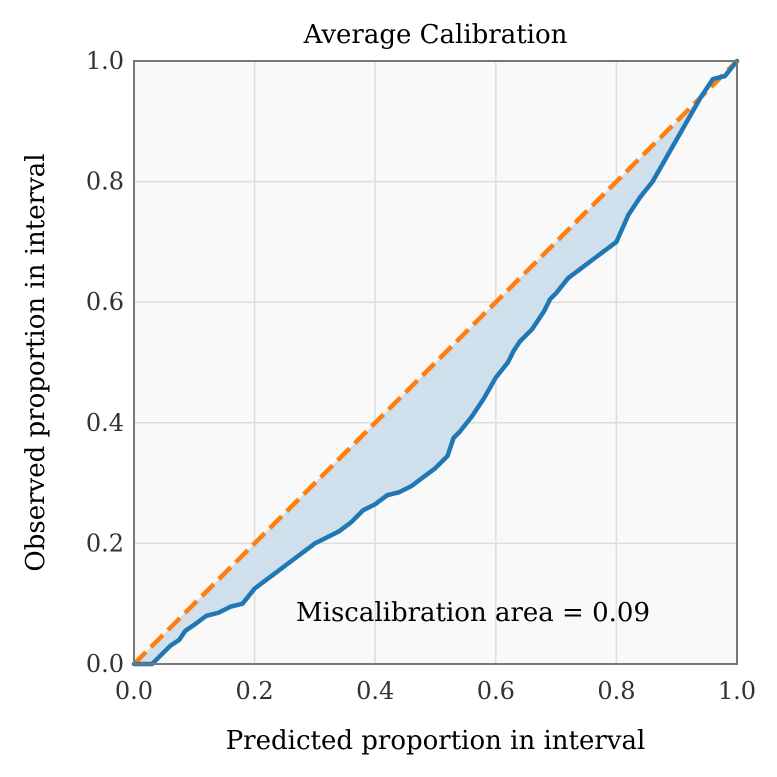 The image size is (777, 777). I want to click on x-tick-label: 0.0, so click(134, 691).